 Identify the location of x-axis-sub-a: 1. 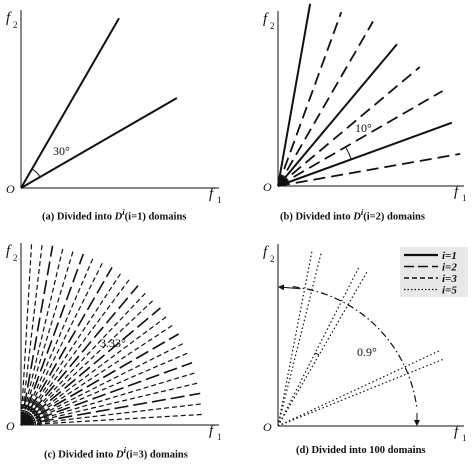
(219, 200).